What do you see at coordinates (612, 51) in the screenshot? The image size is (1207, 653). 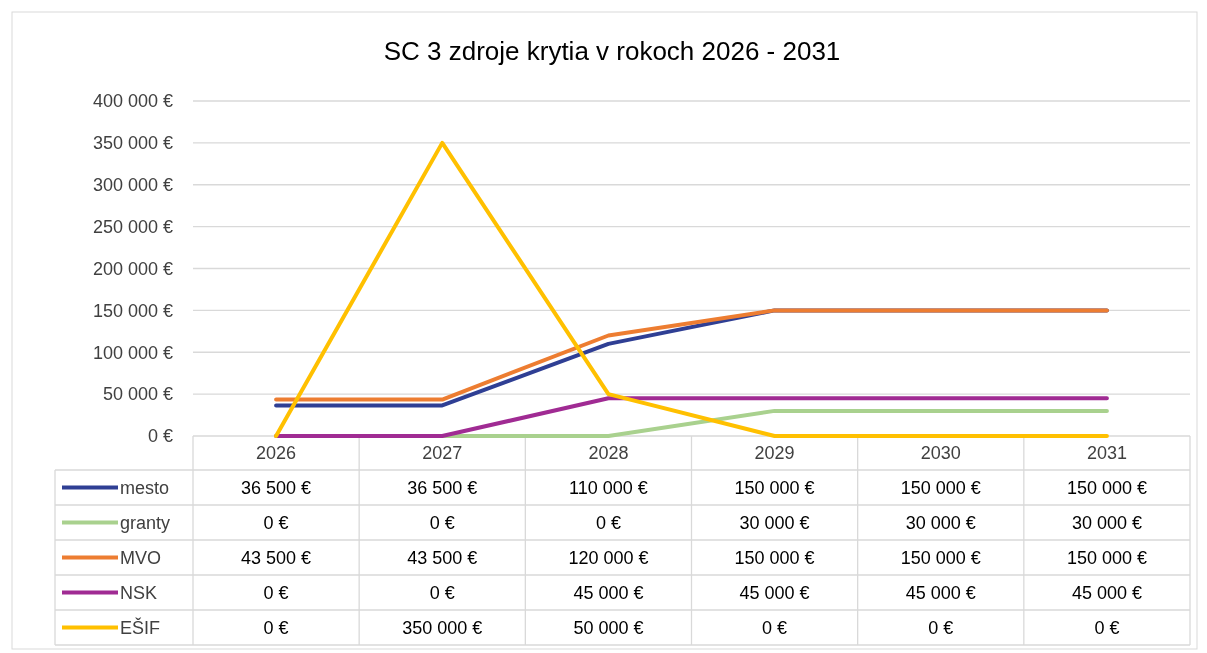 I see `chart-title: SC 3 zdroje krytia v rokoch 2026 - 2031` at bounding box center [612, 51].